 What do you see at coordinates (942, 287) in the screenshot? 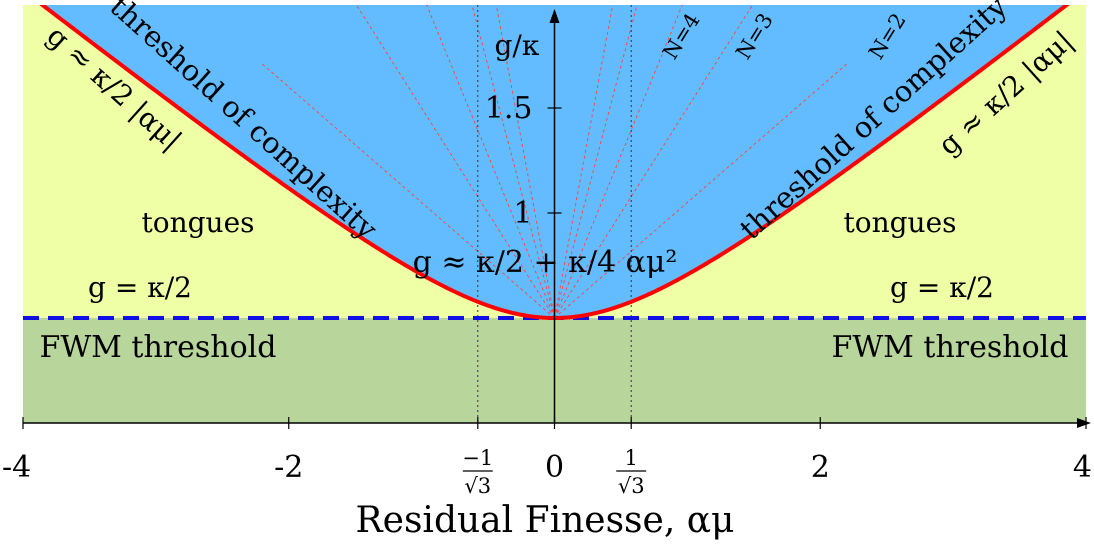
I see `g-eq-label-right: g = κ/2` at bounding box center [942, 287].